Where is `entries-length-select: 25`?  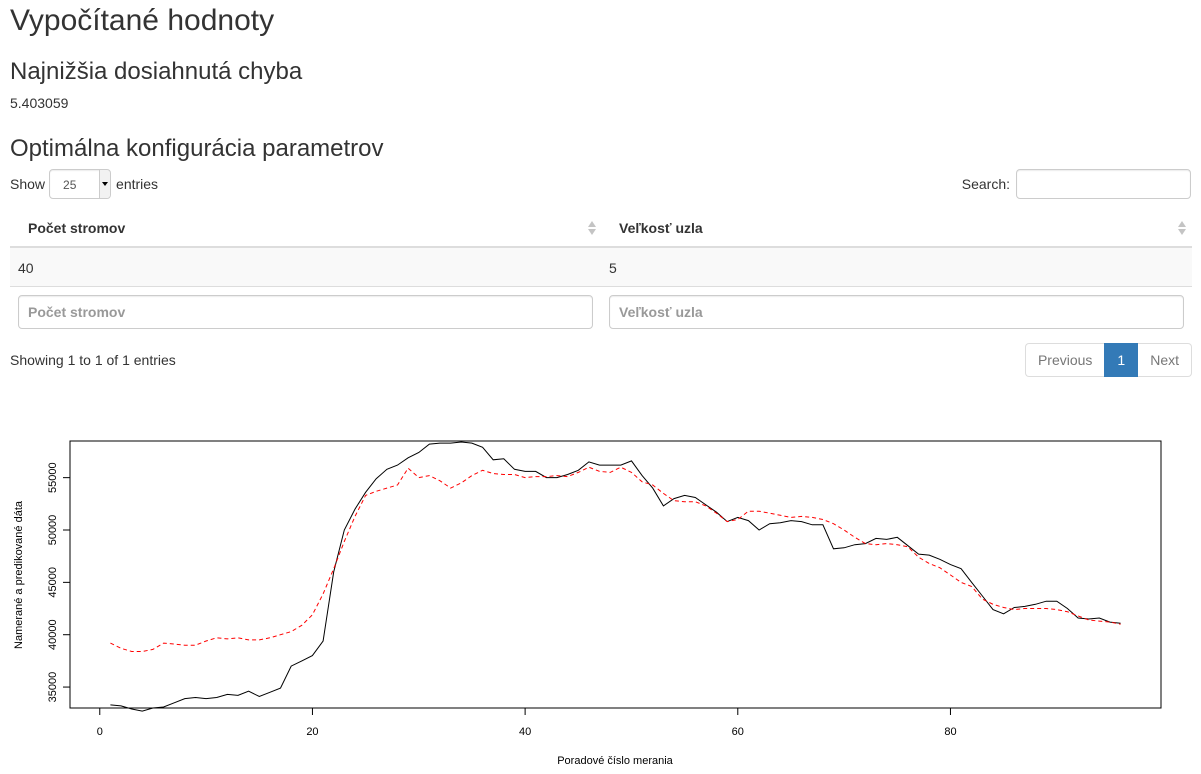
entries-length-select: 25 is located at coordinates (80, 184).